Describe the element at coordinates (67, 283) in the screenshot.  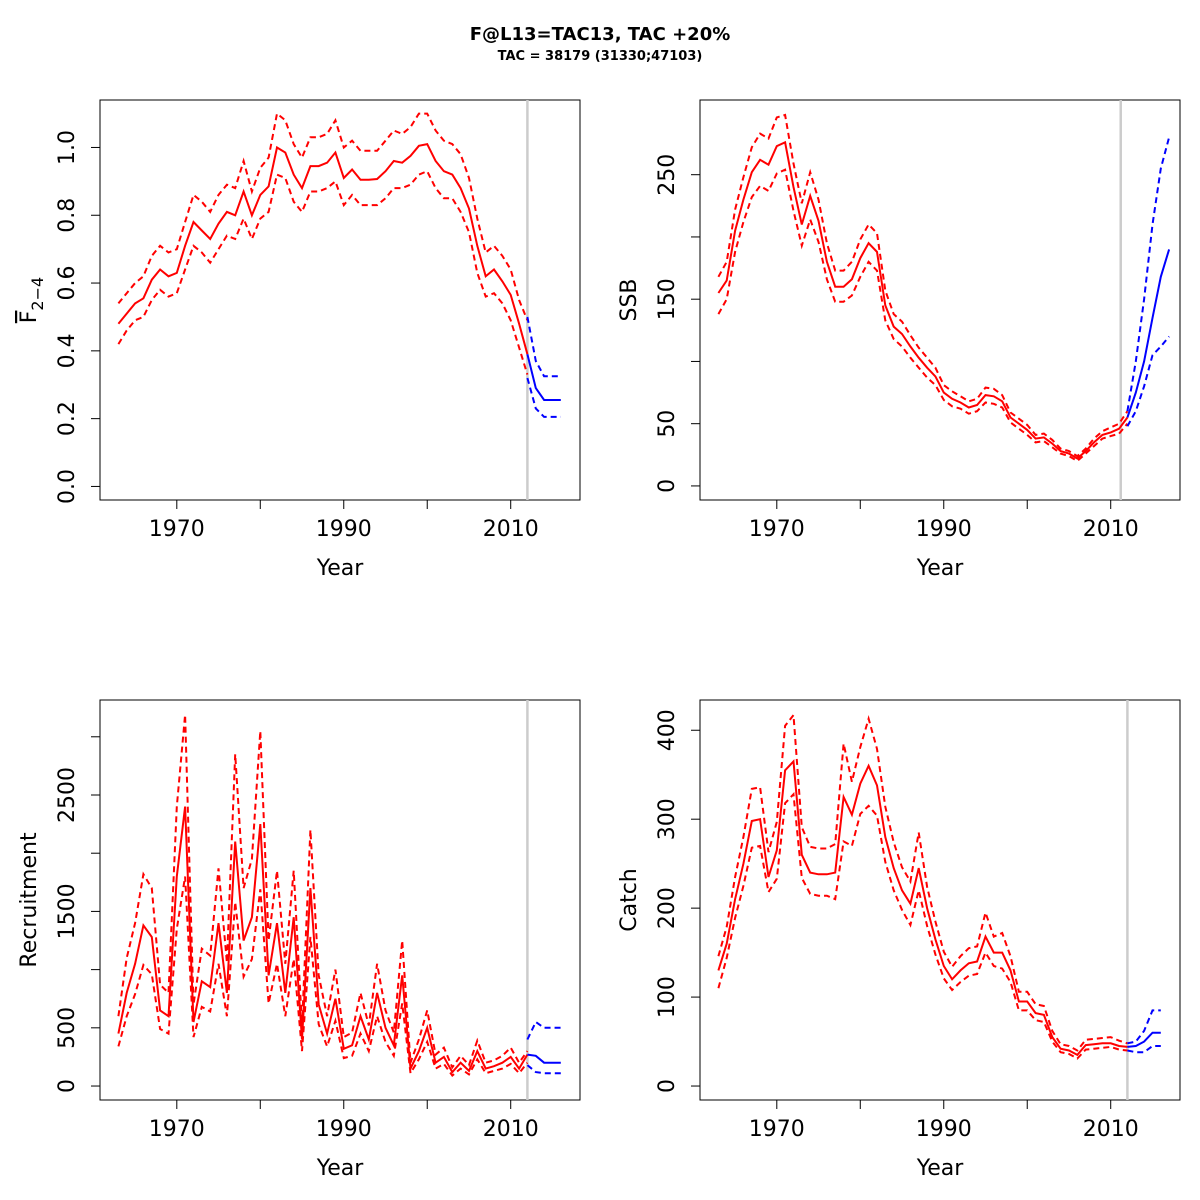
I see `y-tick-label: 0.6` at that location.